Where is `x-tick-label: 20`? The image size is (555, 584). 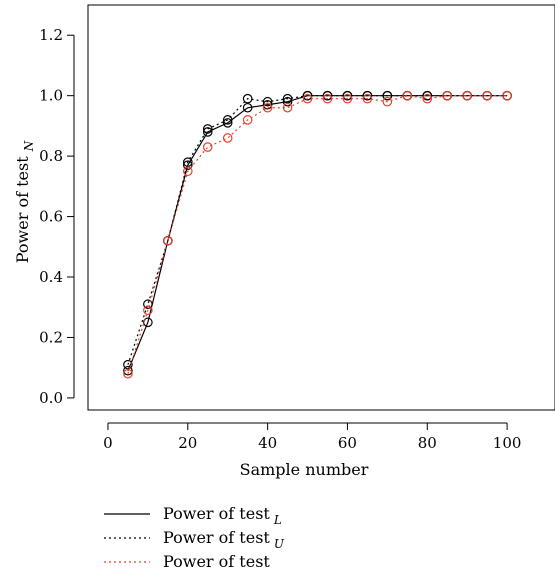 x-tick-label: 20 is located at coordinates (187, 443).